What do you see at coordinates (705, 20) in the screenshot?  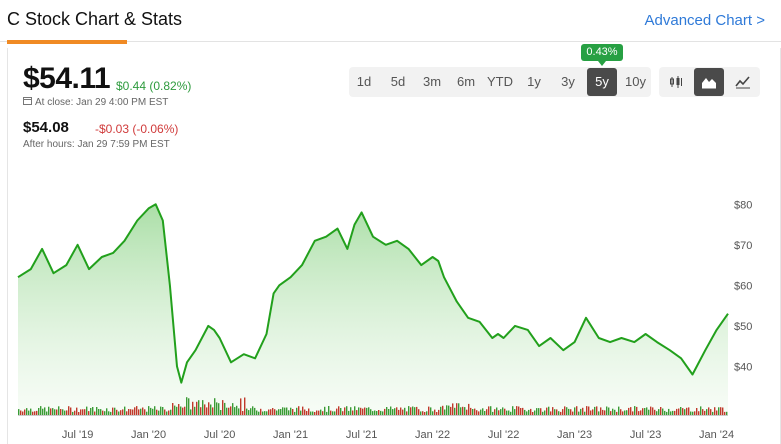 I see `advanced-chart-link: Advanced Chart >` at bounding box center [705, 20].